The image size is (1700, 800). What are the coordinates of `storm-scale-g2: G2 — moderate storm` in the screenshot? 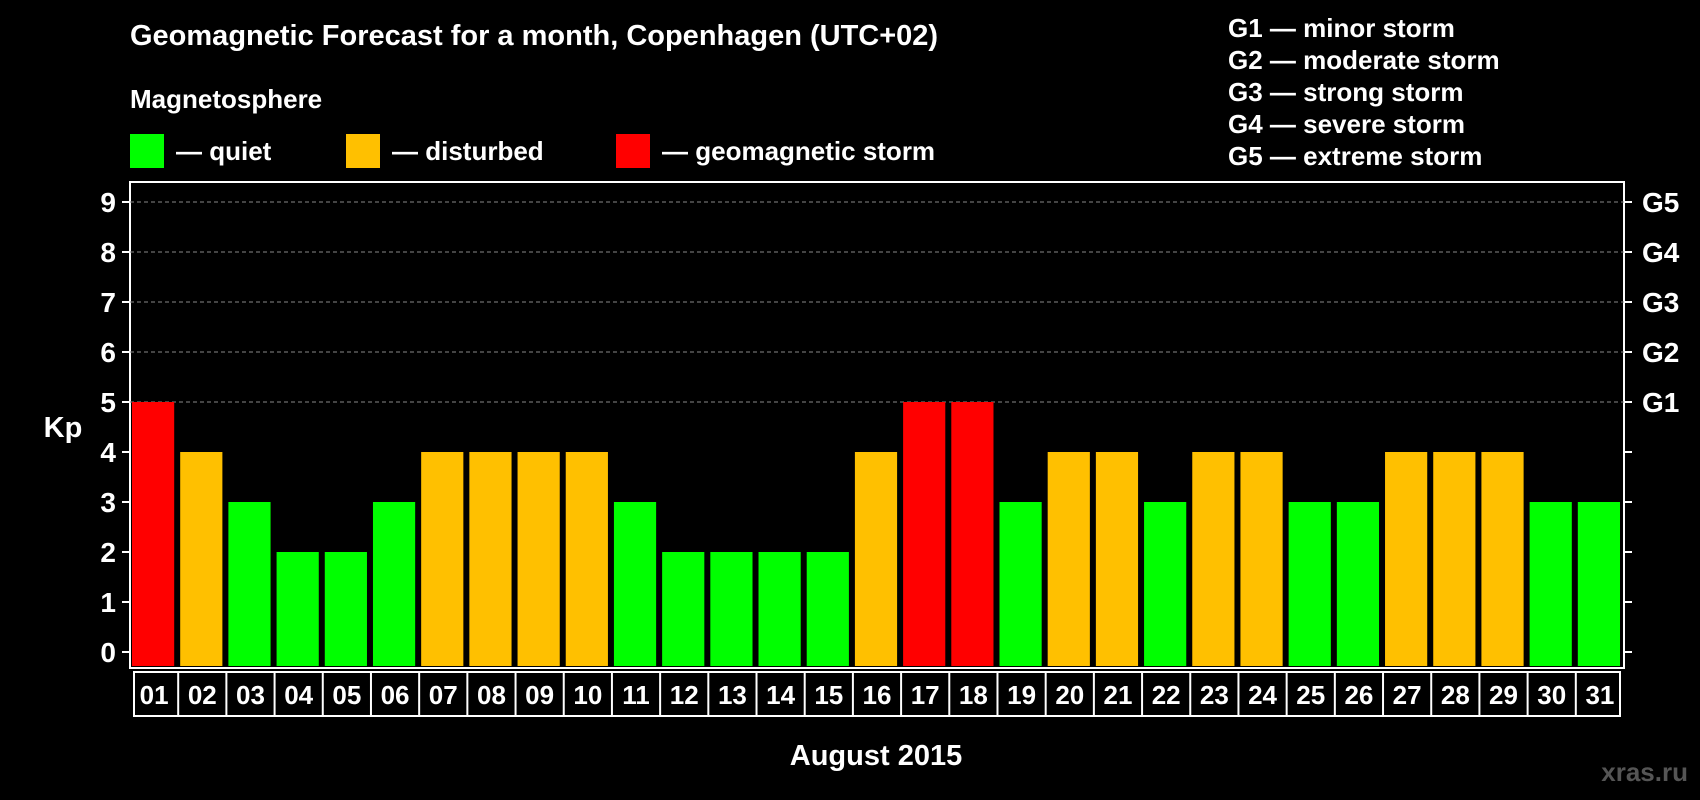 It's located at (1364, 60).